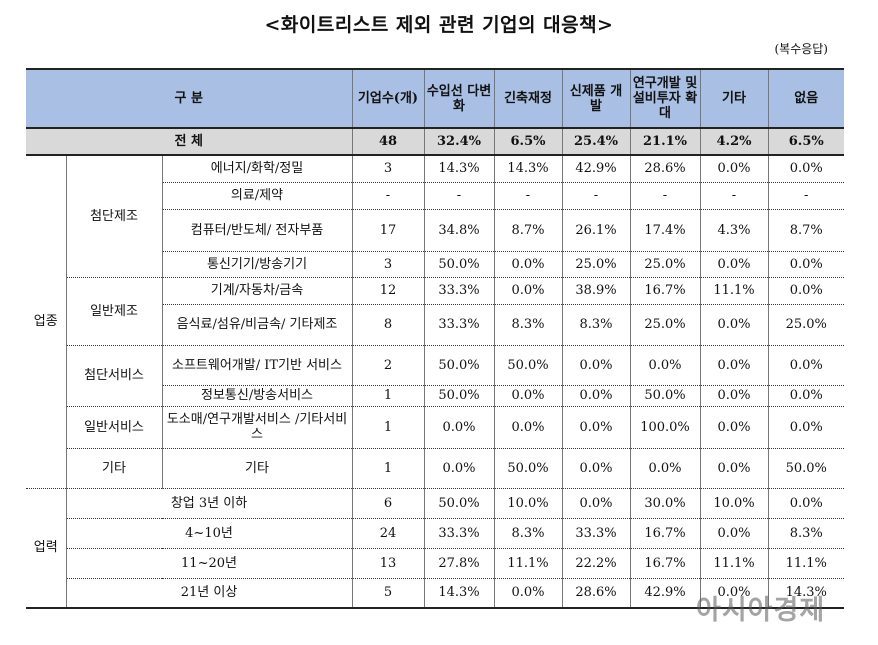 The width and height of the screenshot is (878, 645). What do you see at coordinates (458, 563) in the screenshot?
I see `table-cell: 27.8%` at bounding box center [458, 563].